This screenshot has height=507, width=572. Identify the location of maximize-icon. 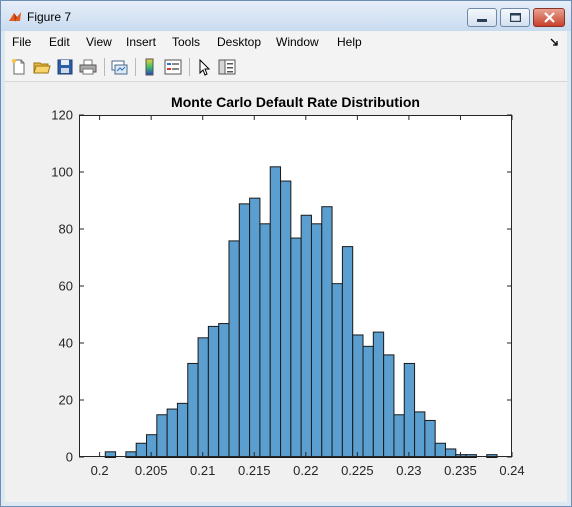
(515, 17).